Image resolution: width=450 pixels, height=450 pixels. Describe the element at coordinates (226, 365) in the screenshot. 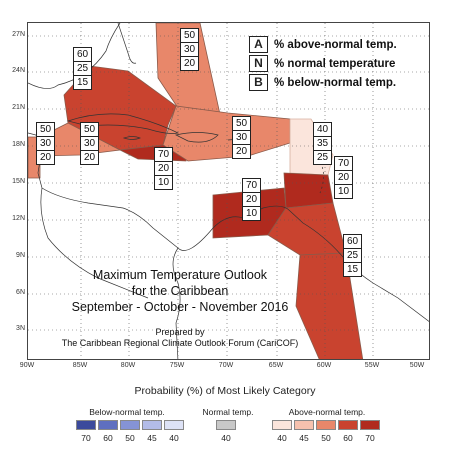

I see `lon-label: 70W` at that location.